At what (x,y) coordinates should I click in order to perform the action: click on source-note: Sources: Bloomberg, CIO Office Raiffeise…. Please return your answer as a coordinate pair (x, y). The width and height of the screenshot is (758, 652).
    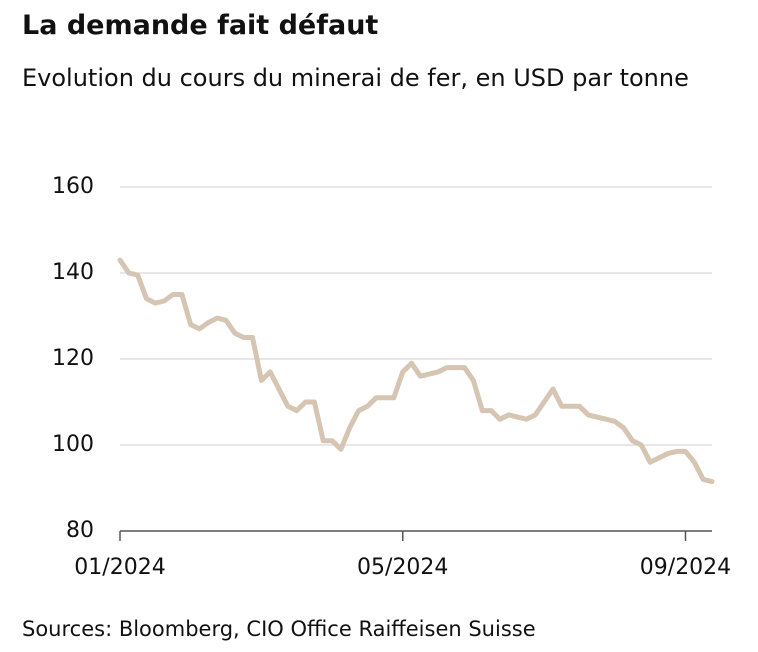
    Looking at the image, I should click on (279, 629).